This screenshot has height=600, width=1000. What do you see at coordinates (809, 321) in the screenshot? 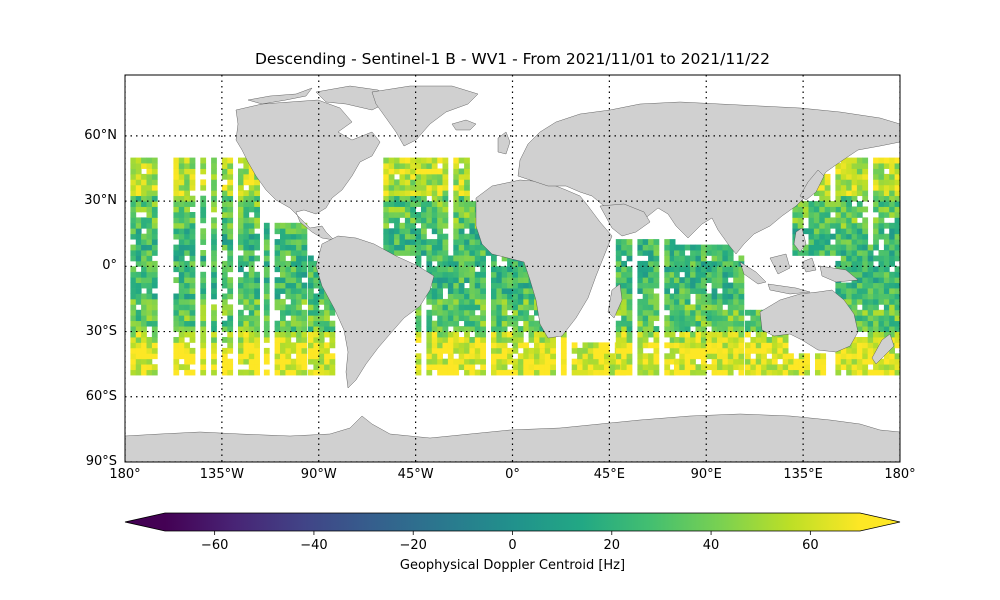
I see `land-australia` at bounding box center [809, 321].